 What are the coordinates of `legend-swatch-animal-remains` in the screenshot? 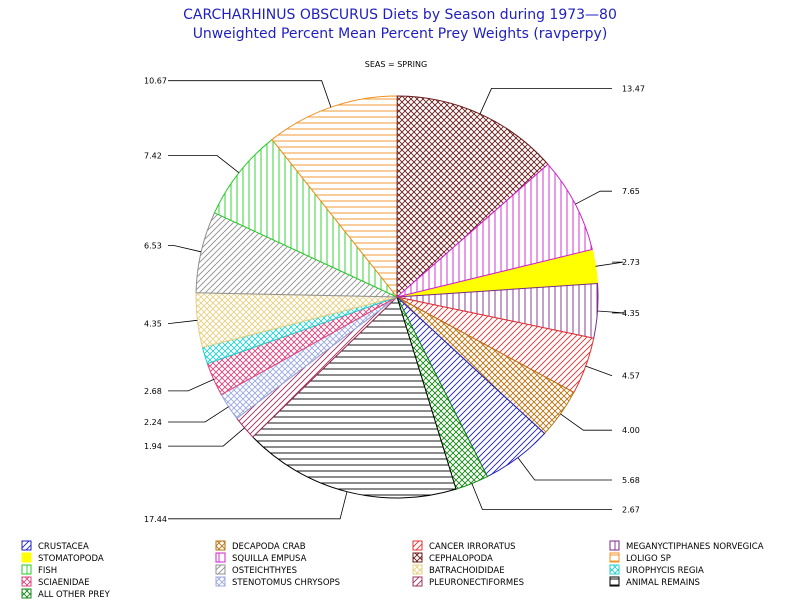 It's located at (614, 581).